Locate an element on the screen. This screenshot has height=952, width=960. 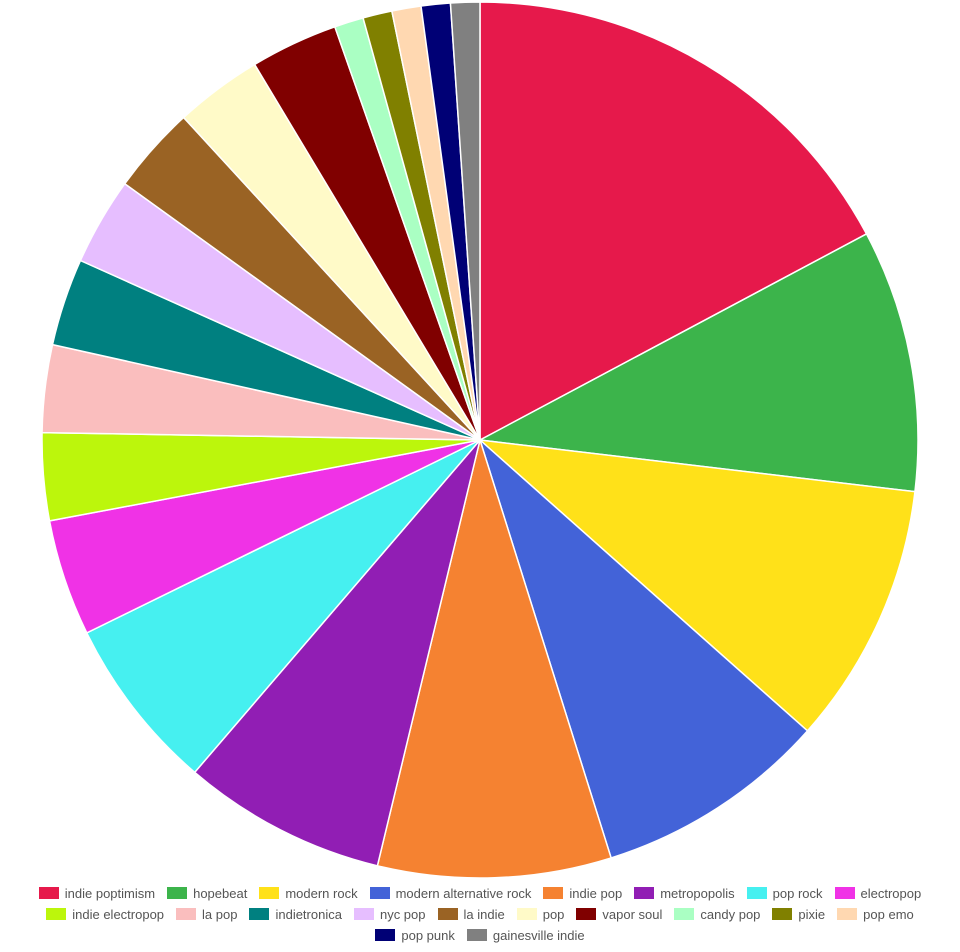
legend-item: gainesville indie is located at coordinates (525, 935).